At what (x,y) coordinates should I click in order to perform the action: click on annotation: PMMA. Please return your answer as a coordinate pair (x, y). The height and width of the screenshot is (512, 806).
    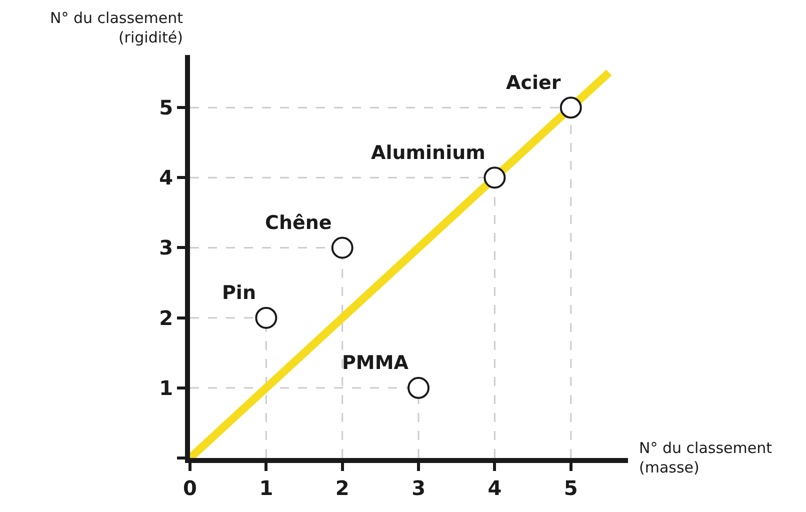
    Looking at the image, I should click on (375, 363).